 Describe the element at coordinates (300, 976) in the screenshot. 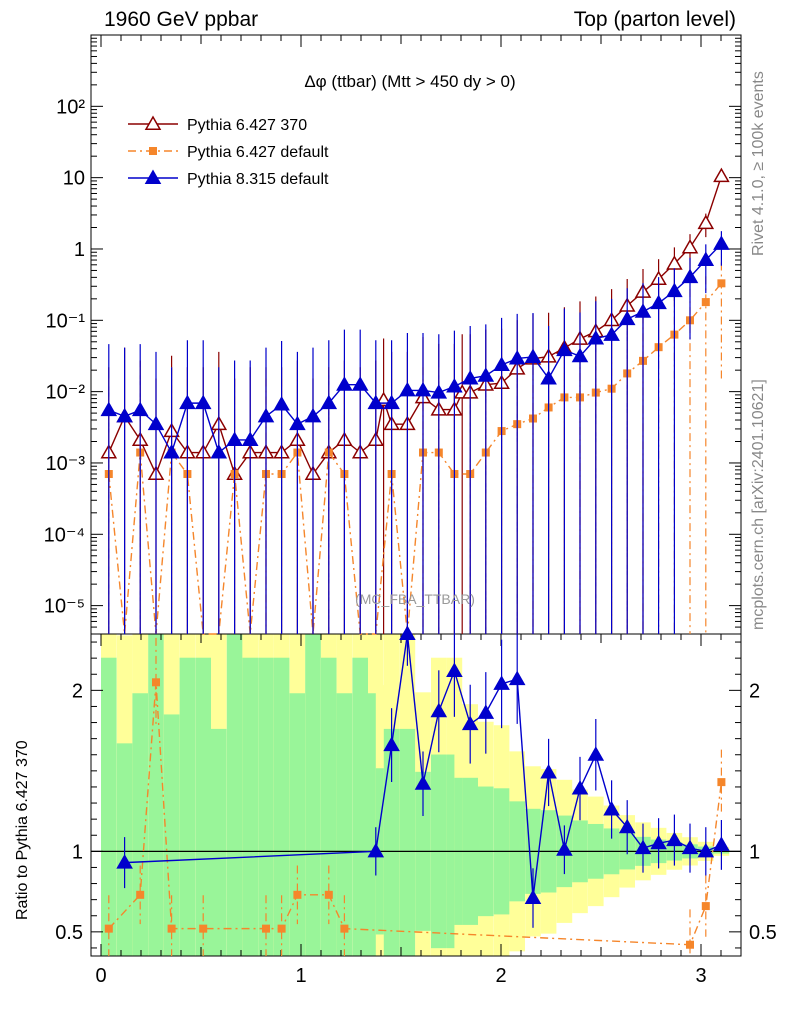

I see `x-tick-label: 1` at that location.